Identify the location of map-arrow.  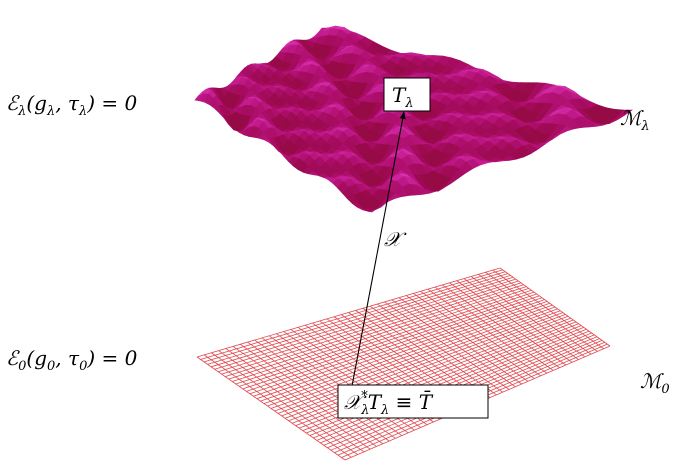
(378, 249).